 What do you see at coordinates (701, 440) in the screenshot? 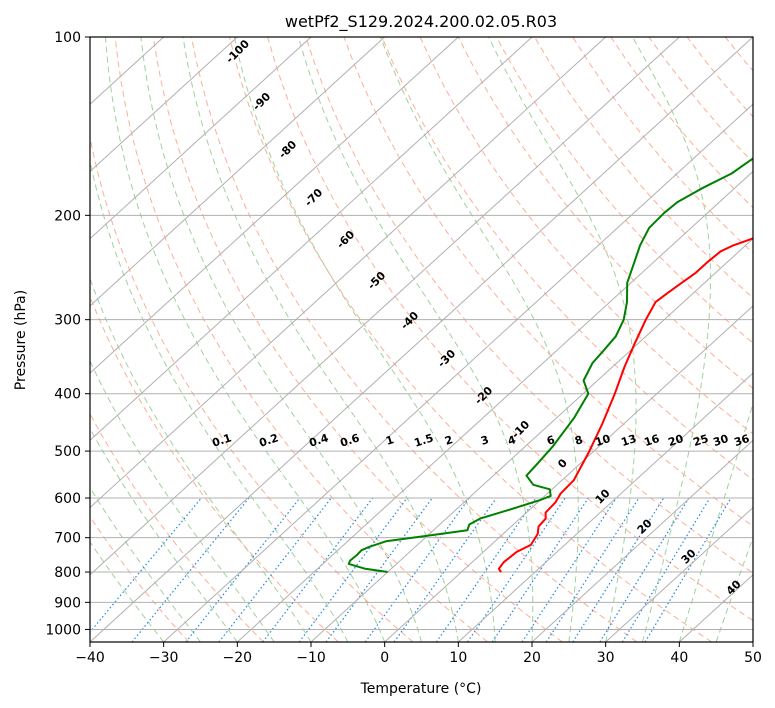
I see `mixing-ratio-label: 25` at bounding box center [701, 440].